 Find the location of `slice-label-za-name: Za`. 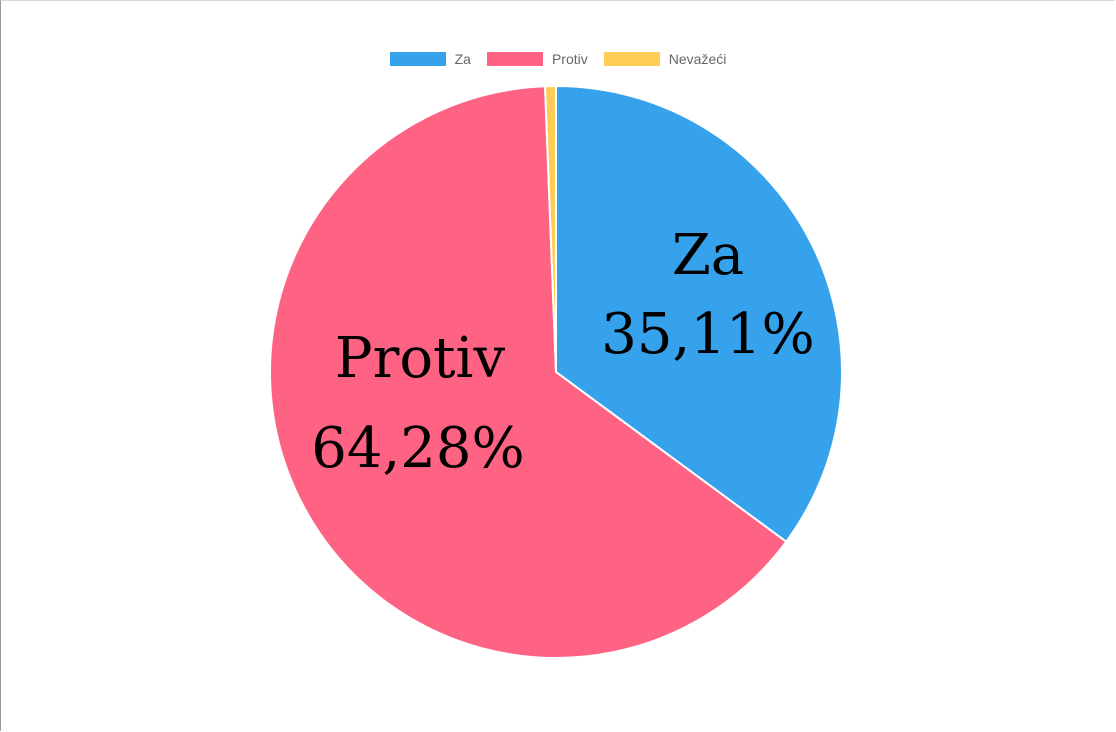

slice-label-za-name: Za is located at coordinates (708, 255).